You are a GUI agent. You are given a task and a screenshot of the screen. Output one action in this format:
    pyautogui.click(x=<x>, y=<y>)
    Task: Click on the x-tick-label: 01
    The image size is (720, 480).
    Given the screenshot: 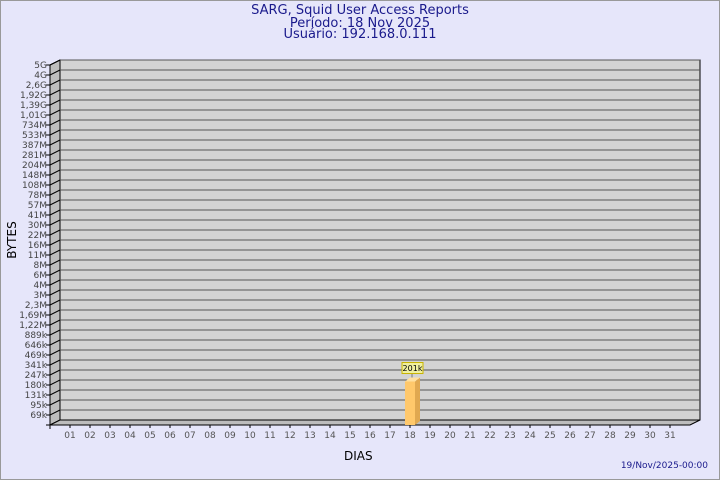 What is the action you would take?
    pyautogui.click(x=69, y=436)
    